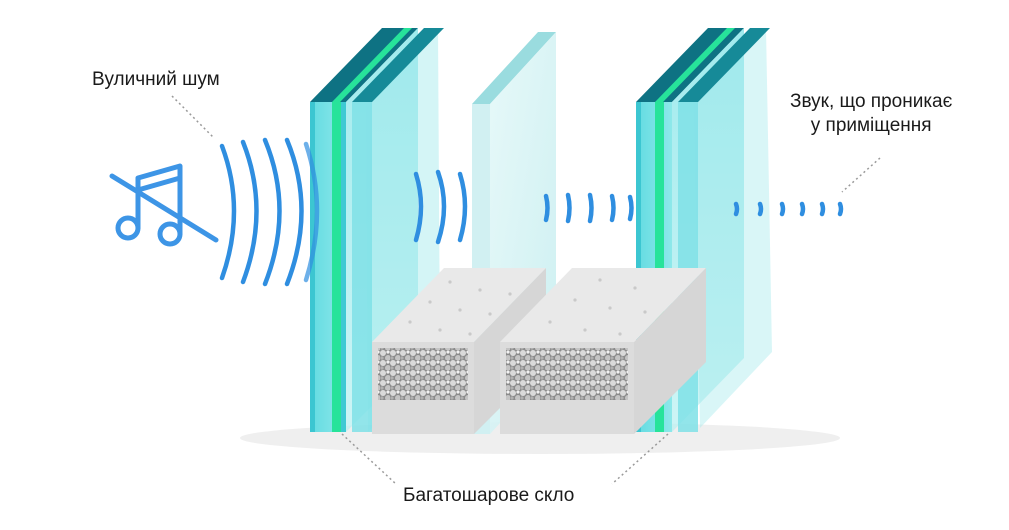  Describe the element at coordinates (788, 209) in the screenshot. I see `sound-waves-inside` at that location.